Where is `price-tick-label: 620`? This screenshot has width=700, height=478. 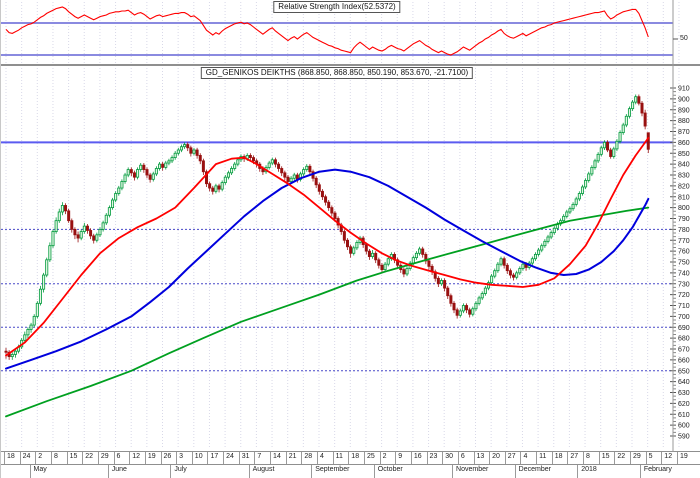
price-tick-label: 620 is located at coordinates (684, 404).